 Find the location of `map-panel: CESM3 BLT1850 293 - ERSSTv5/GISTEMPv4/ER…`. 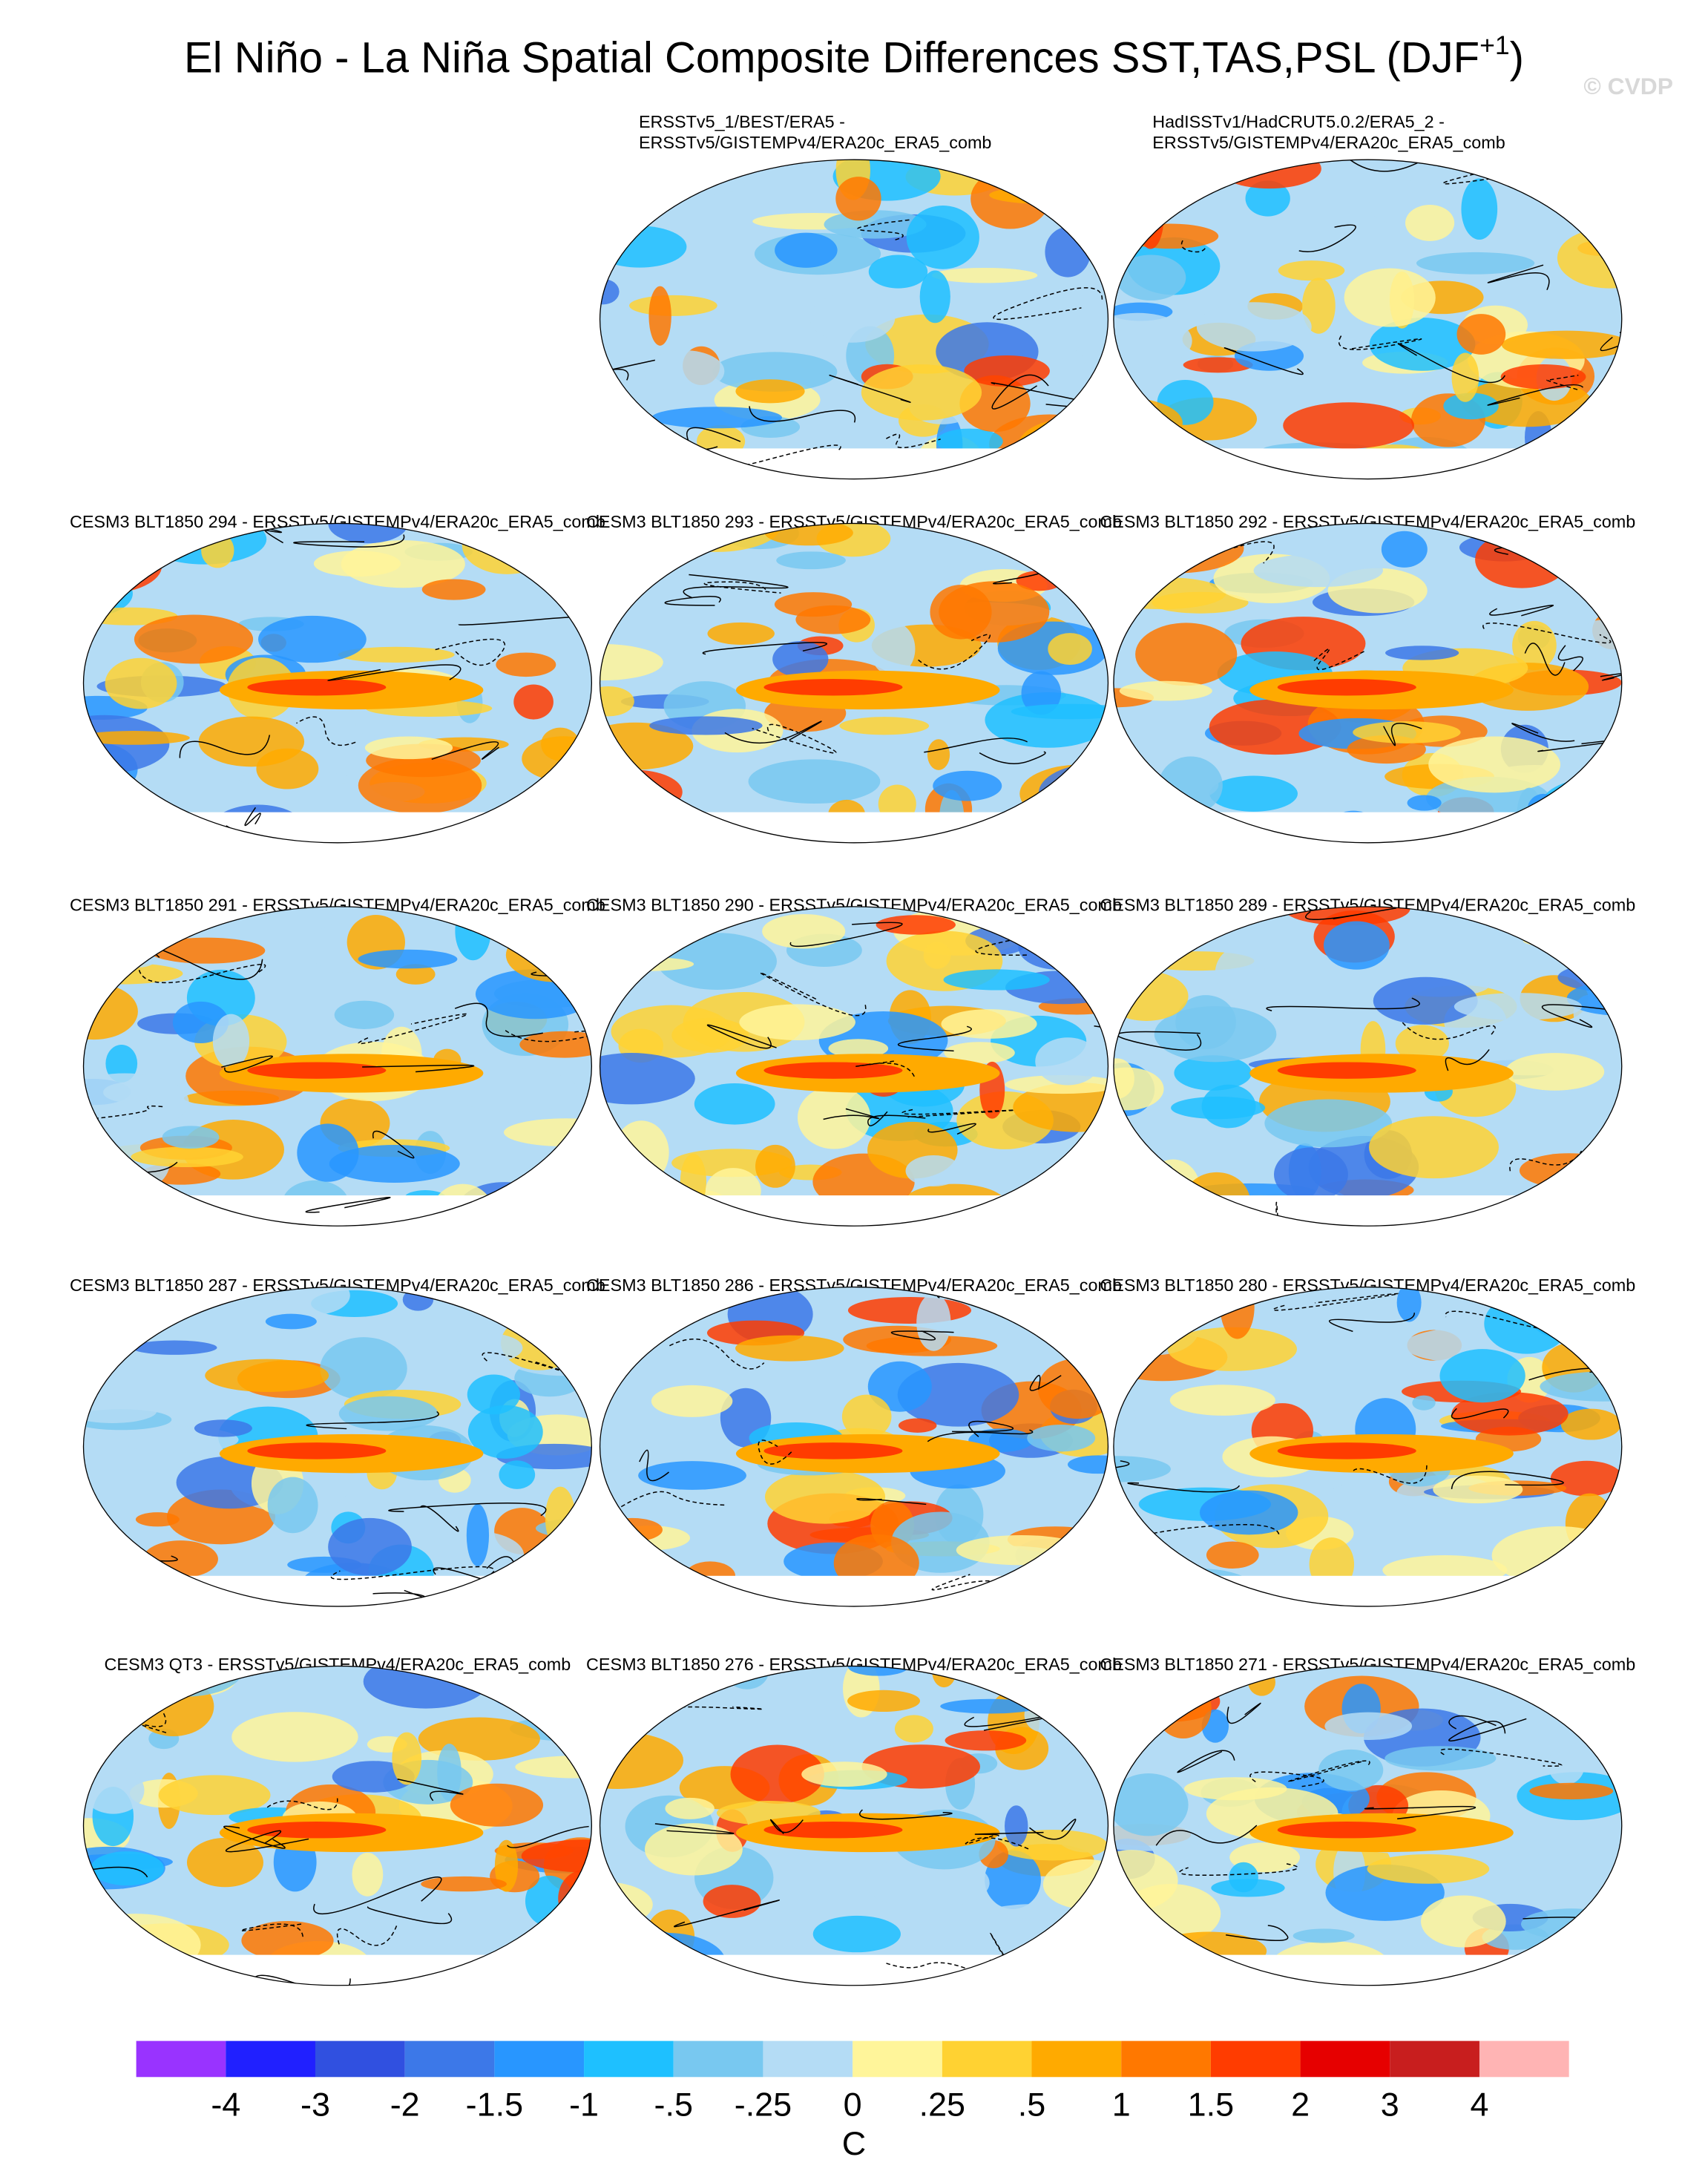

map-panel: CESM3 BLT1850 293 - ERSSTv5/GISTEMPv4/ER… is located at coordinates (854, 678).